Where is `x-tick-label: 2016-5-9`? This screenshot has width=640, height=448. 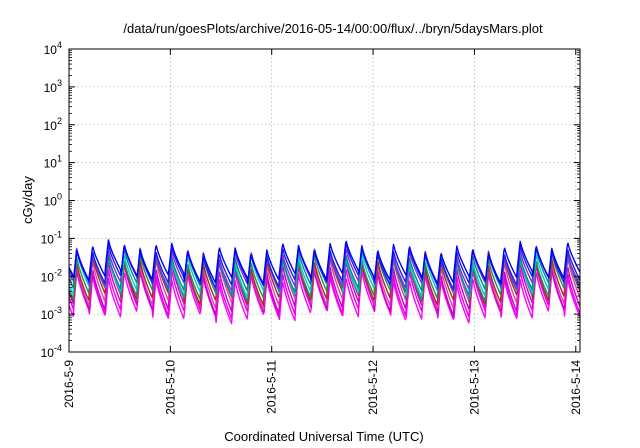
x-tick-label: 2016-5-9 is located at coordinates (69, 384).